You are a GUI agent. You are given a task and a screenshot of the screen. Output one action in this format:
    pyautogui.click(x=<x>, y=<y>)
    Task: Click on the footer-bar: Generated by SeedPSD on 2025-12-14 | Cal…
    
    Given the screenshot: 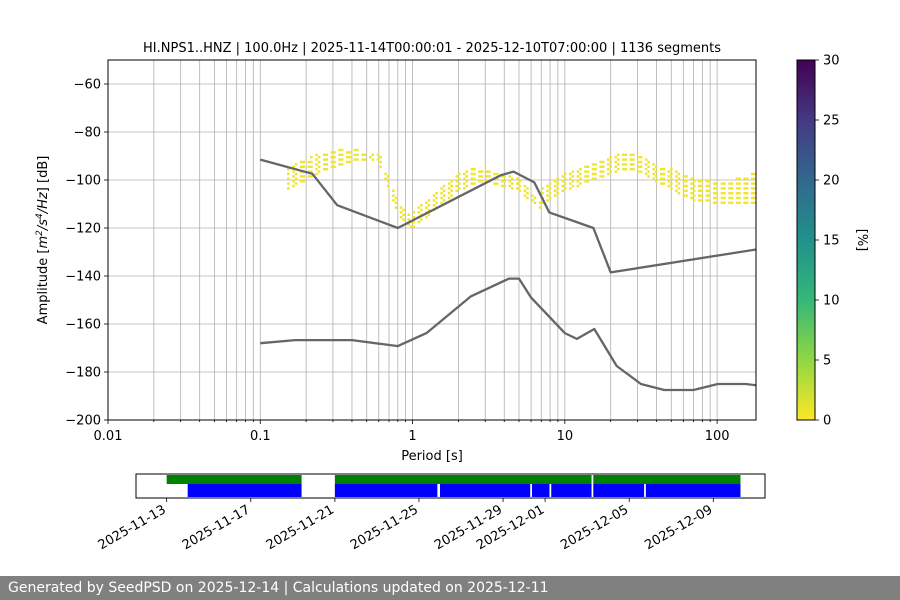 What is the action you would take?
    pyautogui.click(x=450, y=588)
    